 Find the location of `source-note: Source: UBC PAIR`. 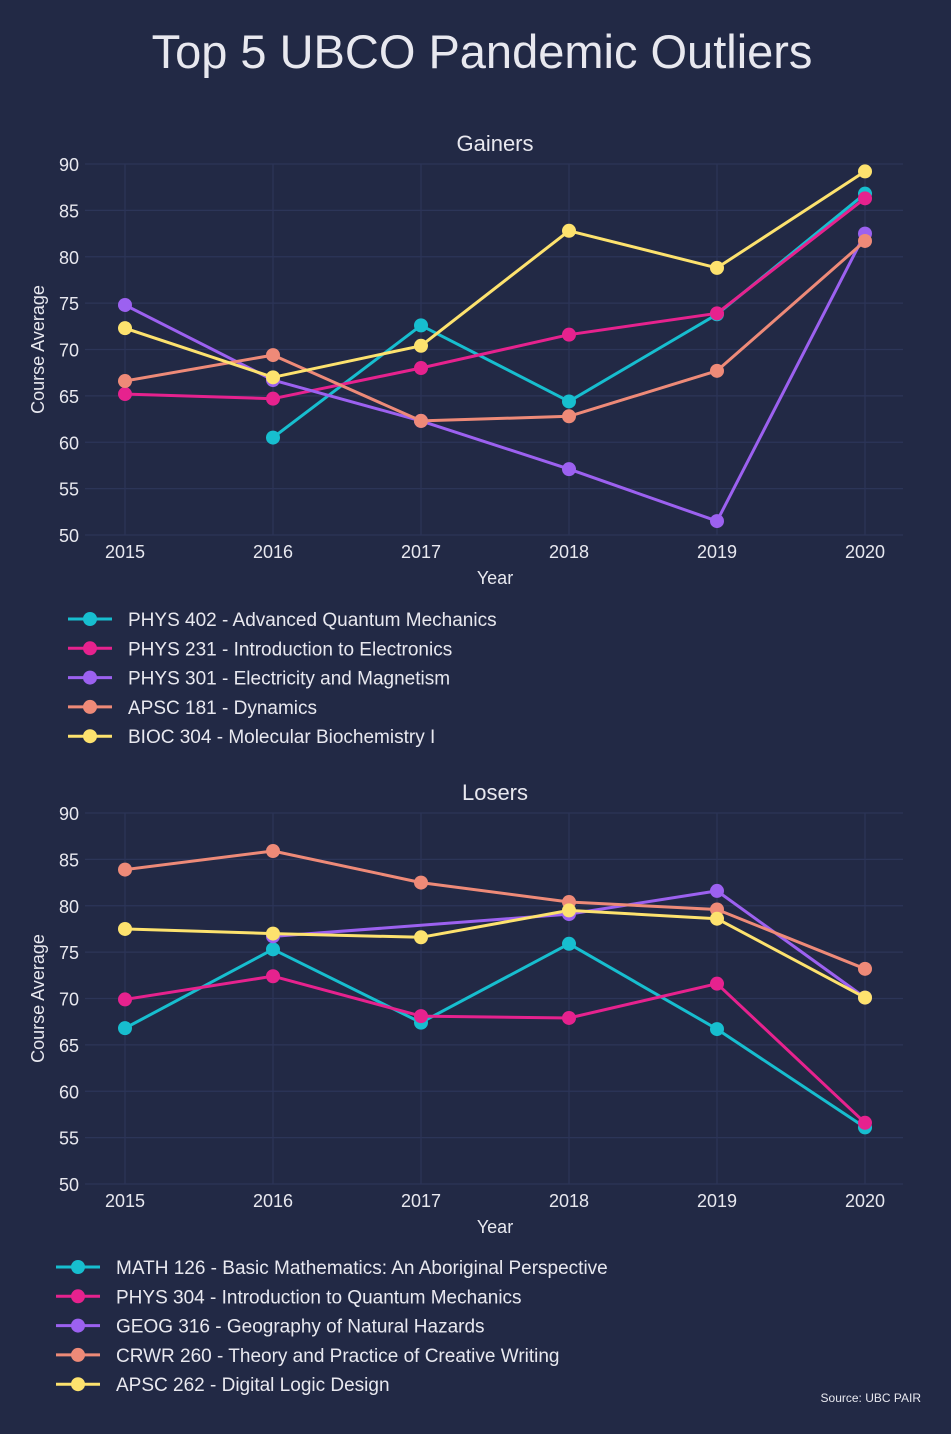

source-note: Source: UBC PAIR is located at coordinates (871, 1398).